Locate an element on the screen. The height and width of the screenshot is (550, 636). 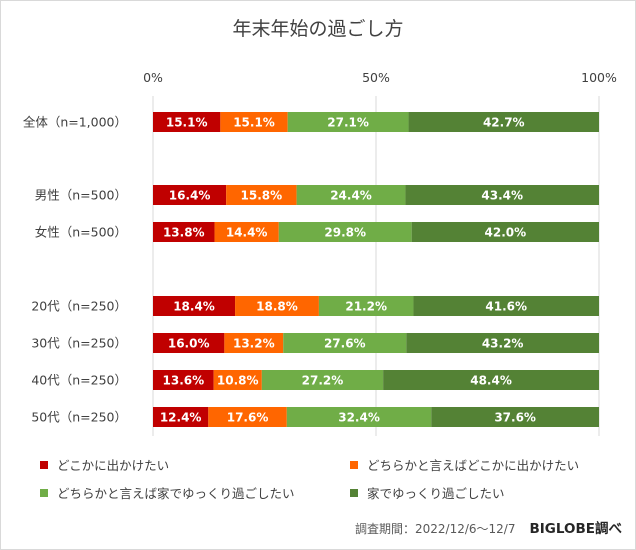
data-label: 21.2% is located at coordinates (366, 307).